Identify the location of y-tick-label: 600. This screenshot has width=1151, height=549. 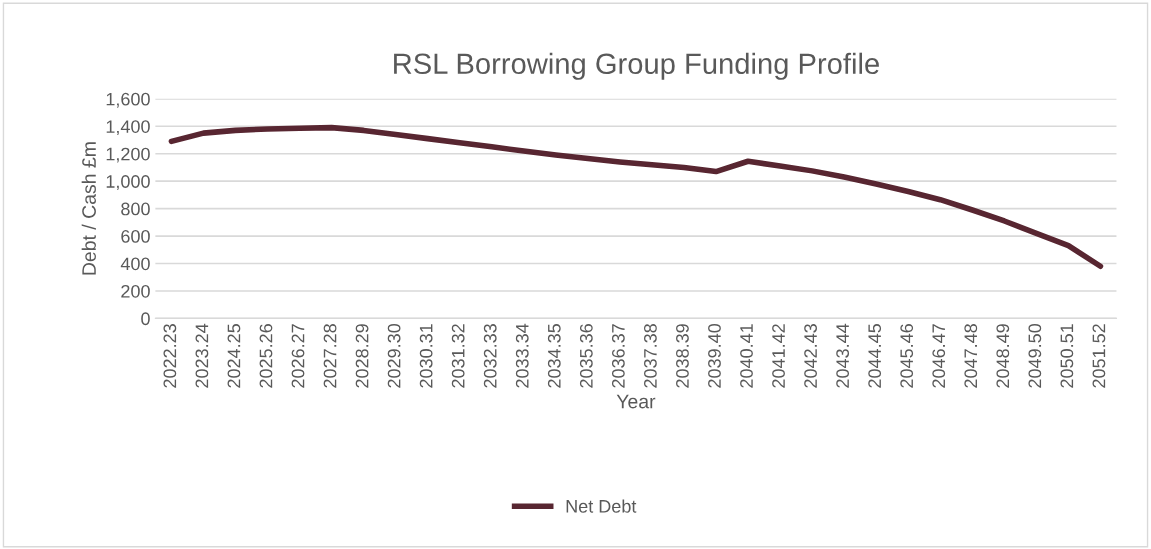
(135, 236).